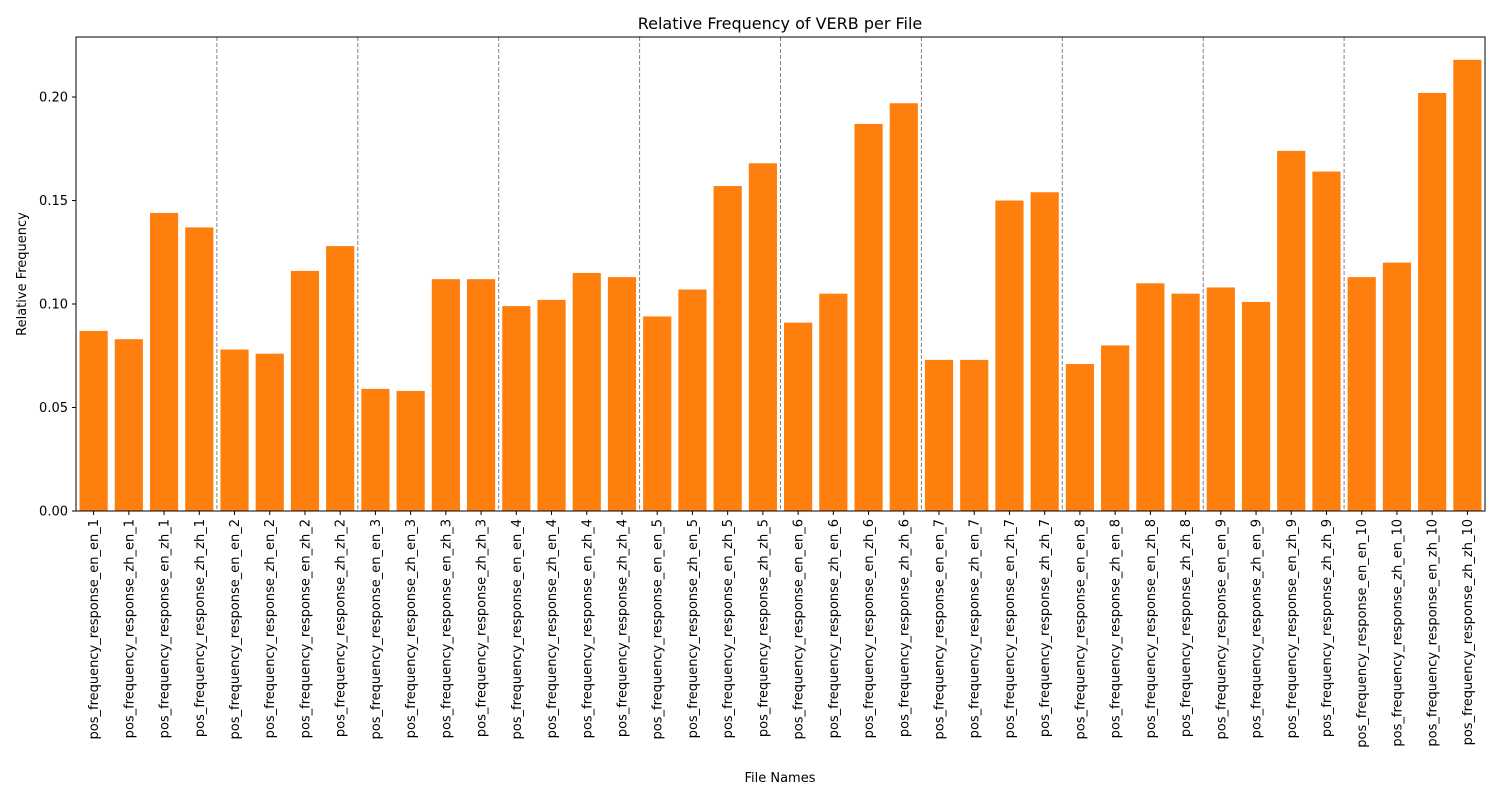 This screenshot has height=800, width=1500. I want to click on x-tick-label: pos_frequency_response_en_en_3, so click(376, 629).